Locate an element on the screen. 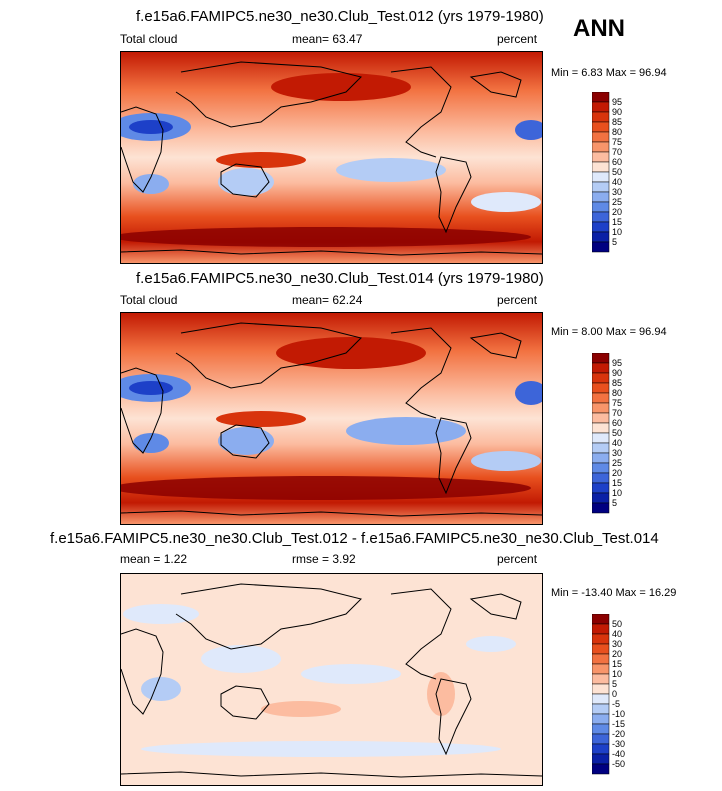  panel-1-blob-sahara-core is located at coordinates (151, 127).